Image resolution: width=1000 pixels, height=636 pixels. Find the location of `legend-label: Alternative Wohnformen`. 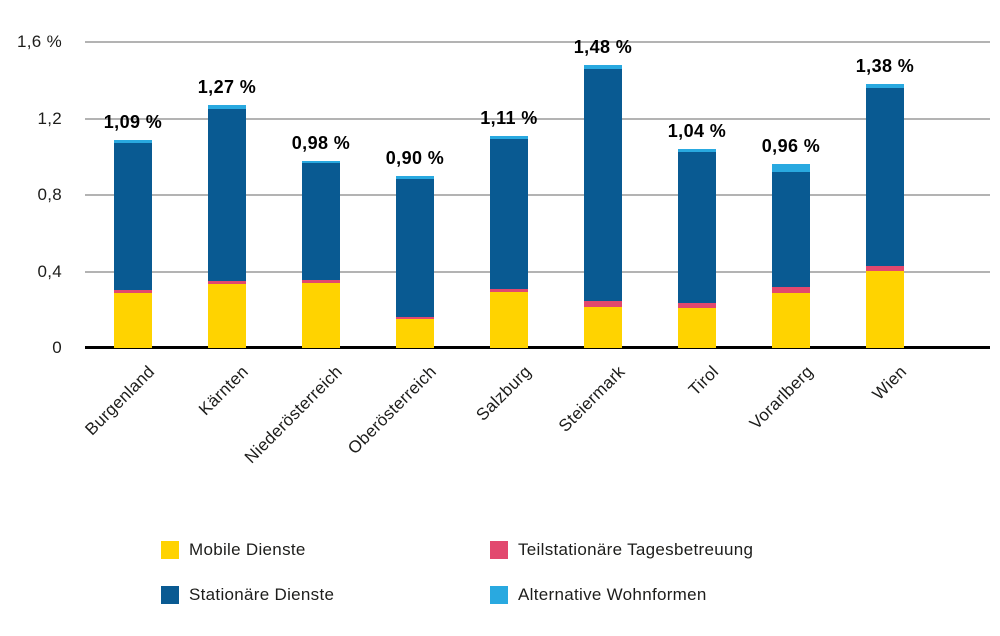

legend-label: Alternative Wohnformen is located at coordinates (612, 594).